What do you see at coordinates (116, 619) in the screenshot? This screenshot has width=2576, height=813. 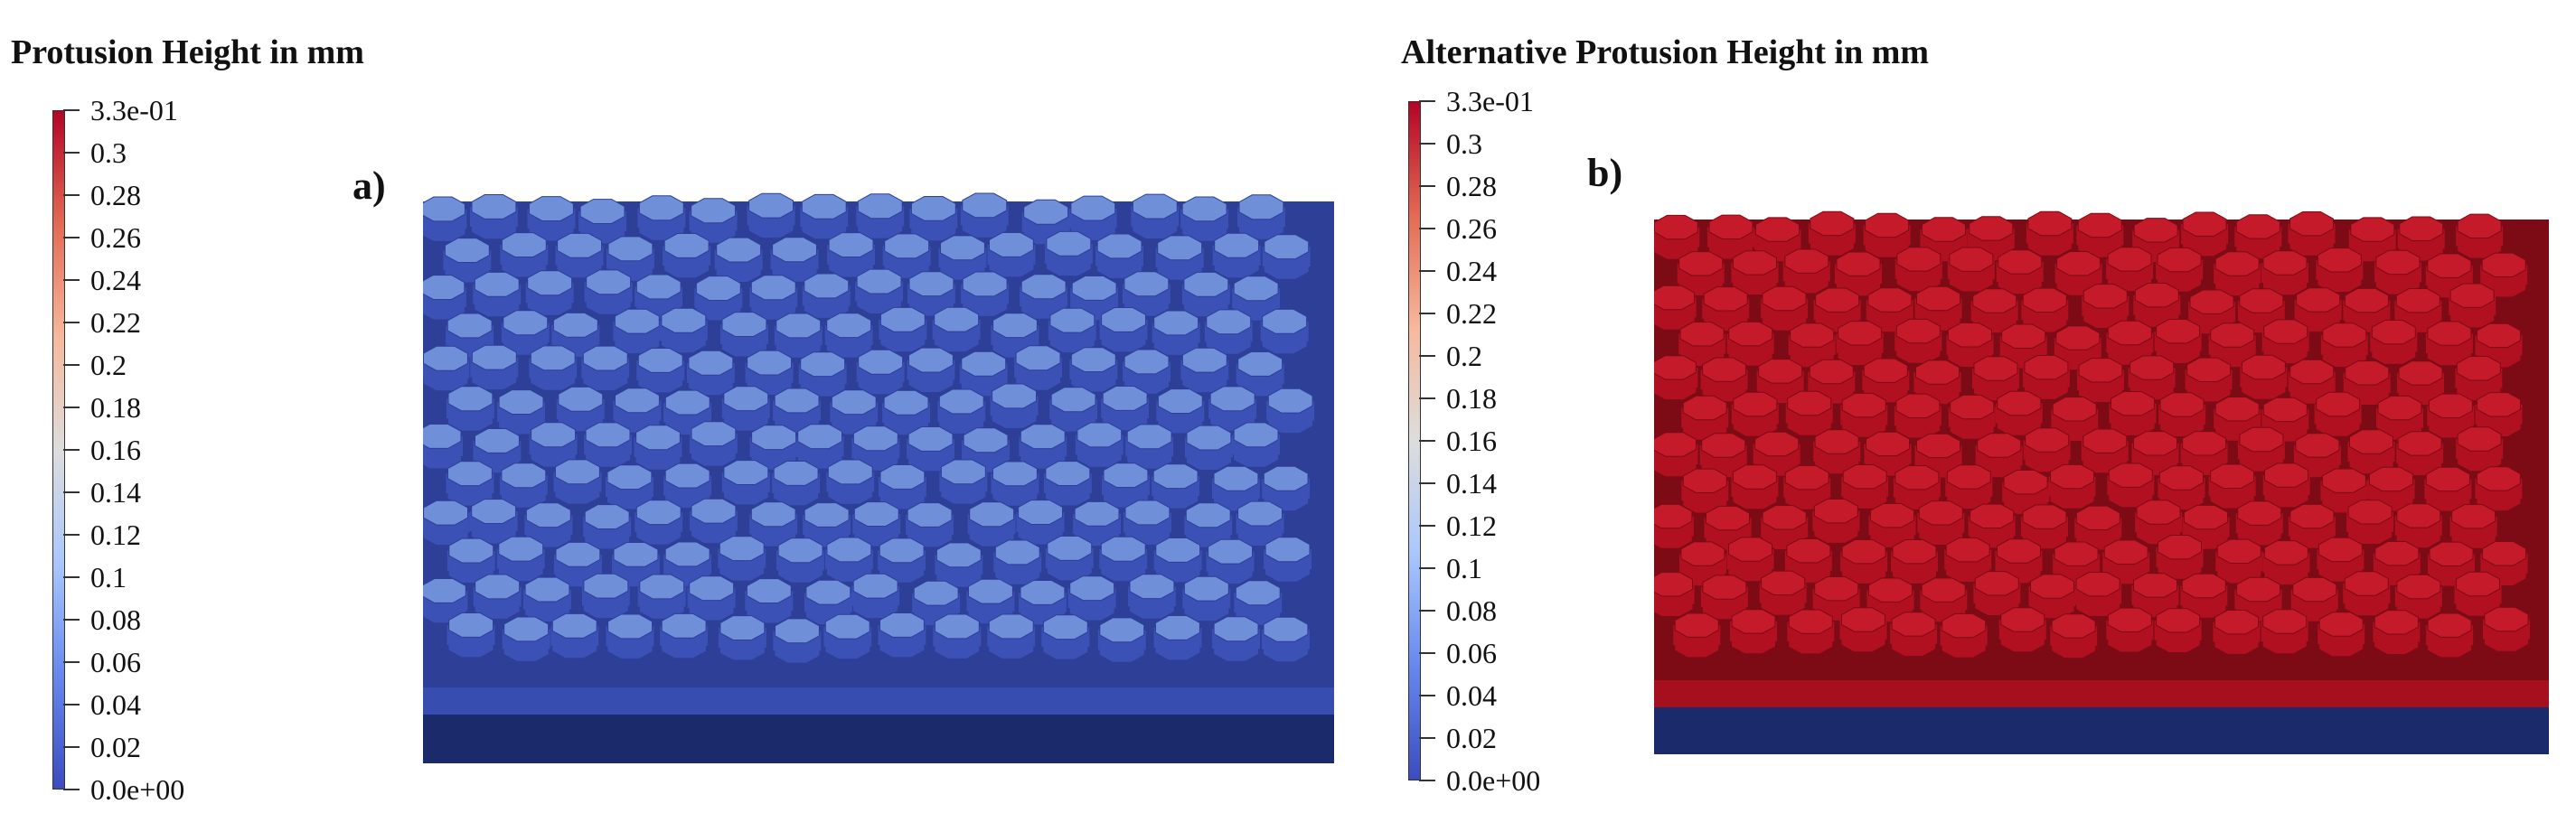 I see `tick-label: 0.08` at bounding box center [116, 619].